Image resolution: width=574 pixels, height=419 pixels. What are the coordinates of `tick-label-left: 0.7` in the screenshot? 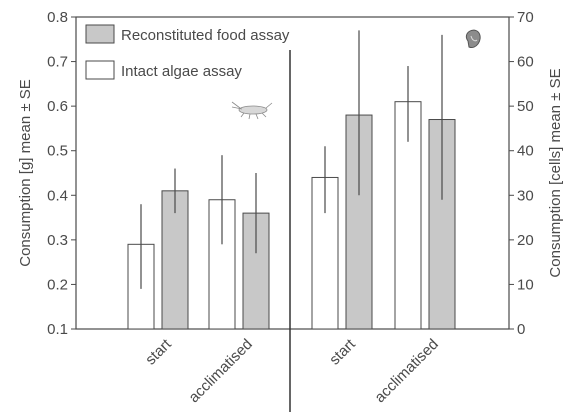 It's located at (57, 62).